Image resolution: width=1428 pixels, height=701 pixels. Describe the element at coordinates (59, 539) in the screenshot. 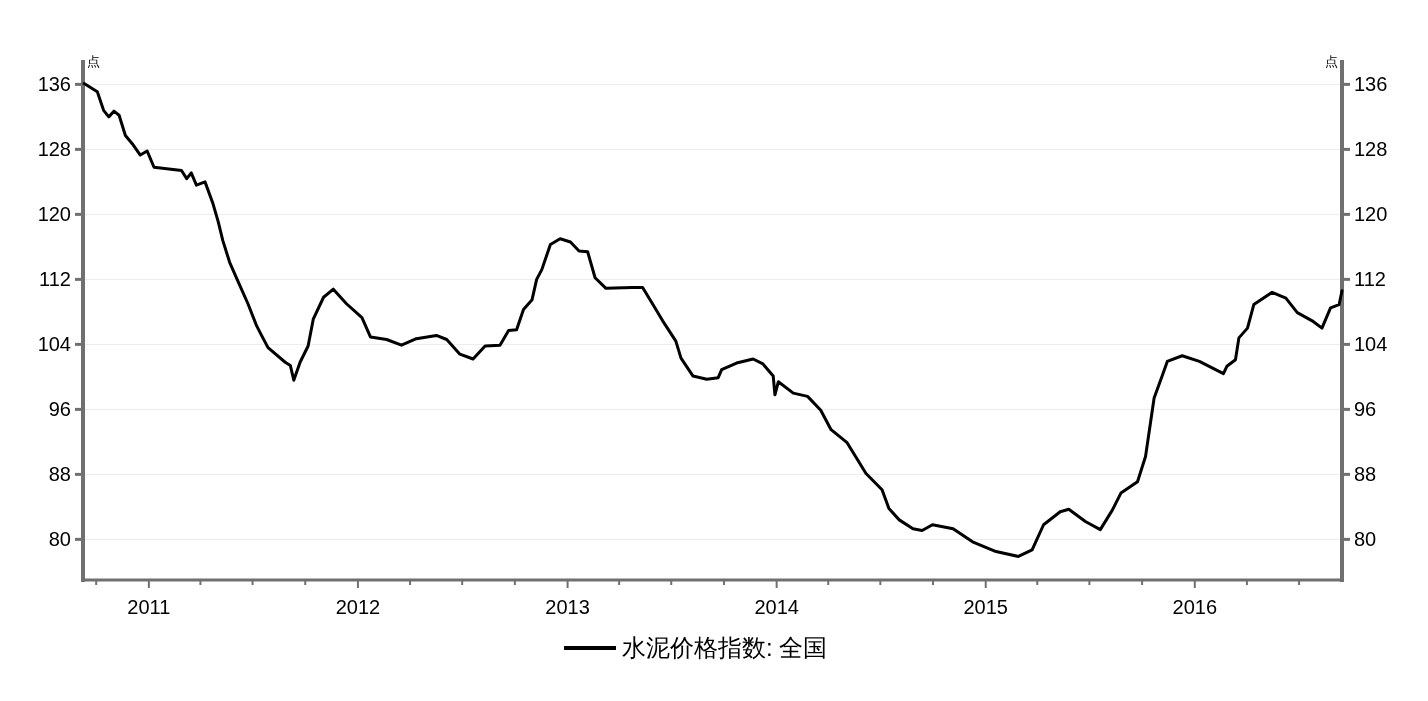

I see `ytick: 80` at that location.